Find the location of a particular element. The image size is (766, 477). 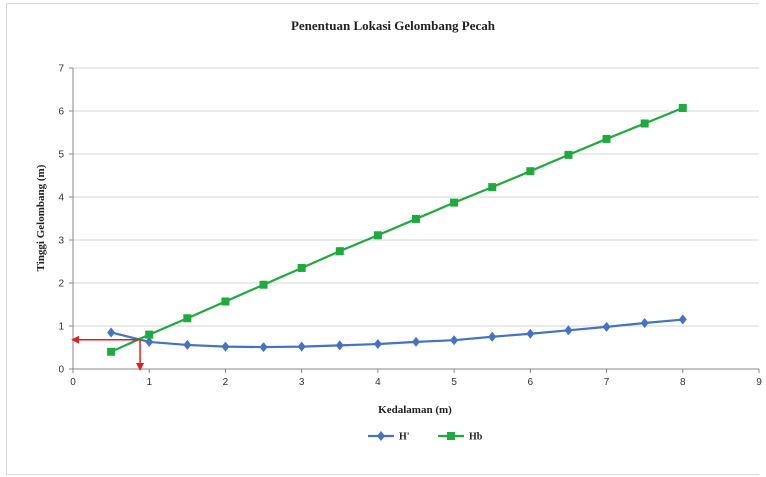

x-tick-label: 1 is located at coordinates (149, 382).